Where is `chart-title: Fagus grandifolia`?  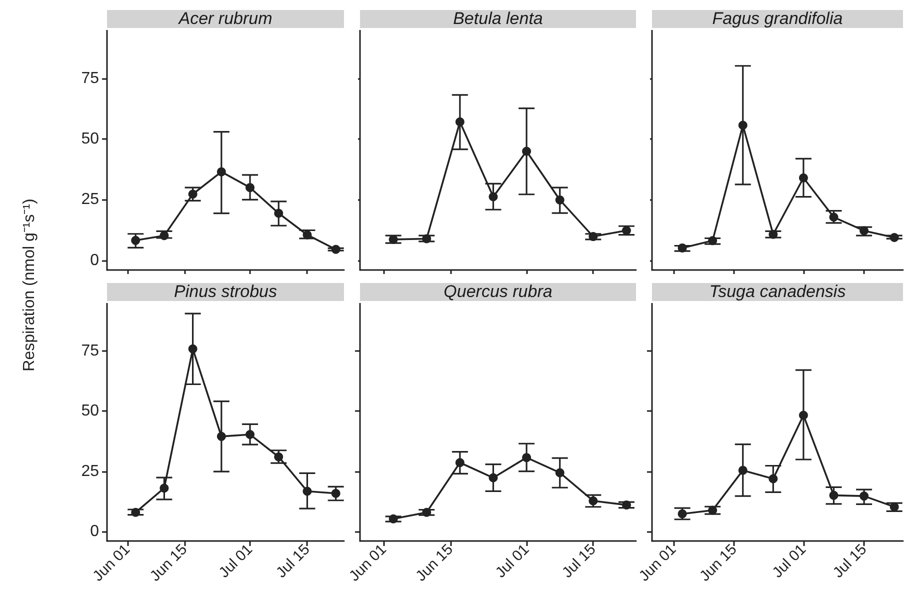
chart-title: Fagus grandifolia is located at coordinates (777, 18).